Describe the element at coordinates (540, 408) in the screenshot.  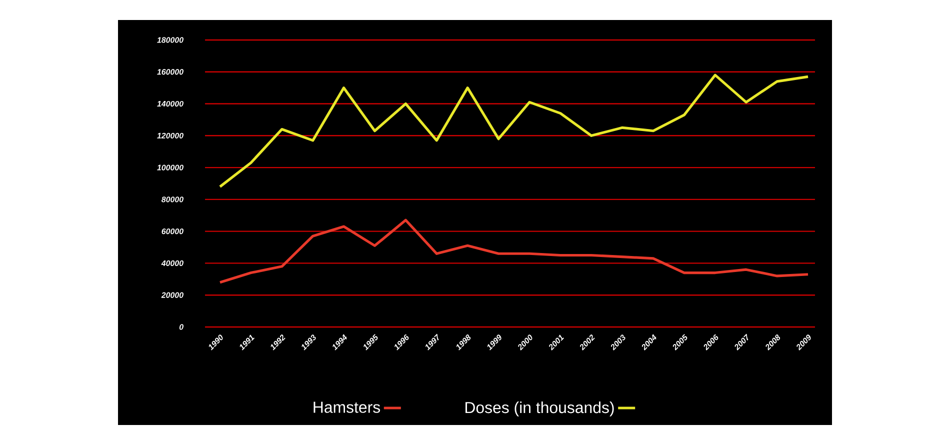
I see `legend-label: Doses (in thousands)` at that location.